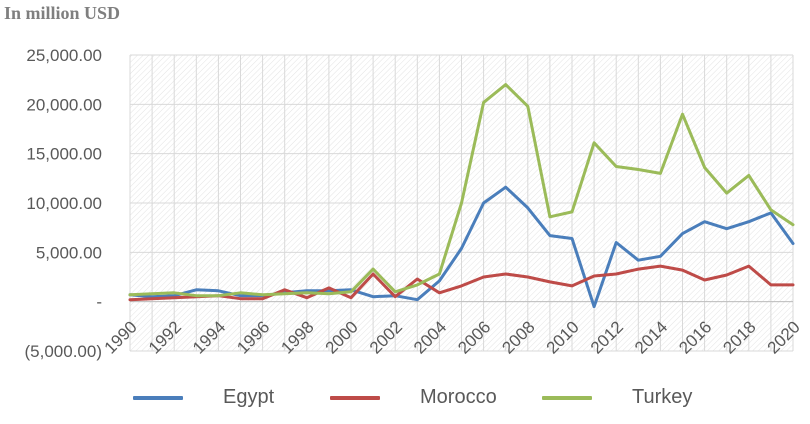 The height and width of the screenshot is (424, 810). Describe the element at coordinates (662, 397) in the screenshot. I see `legend-label-turkey: Turkey` at that location.